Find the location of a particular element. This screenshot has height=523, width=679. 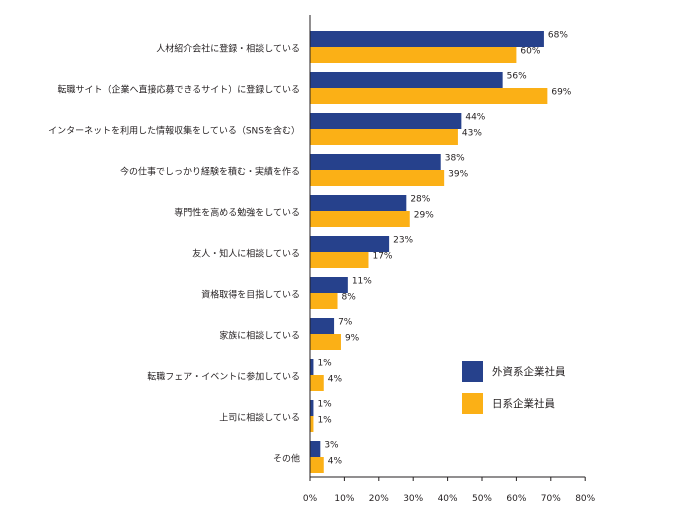

data-label: 23% is located at coordinates (403, 241).